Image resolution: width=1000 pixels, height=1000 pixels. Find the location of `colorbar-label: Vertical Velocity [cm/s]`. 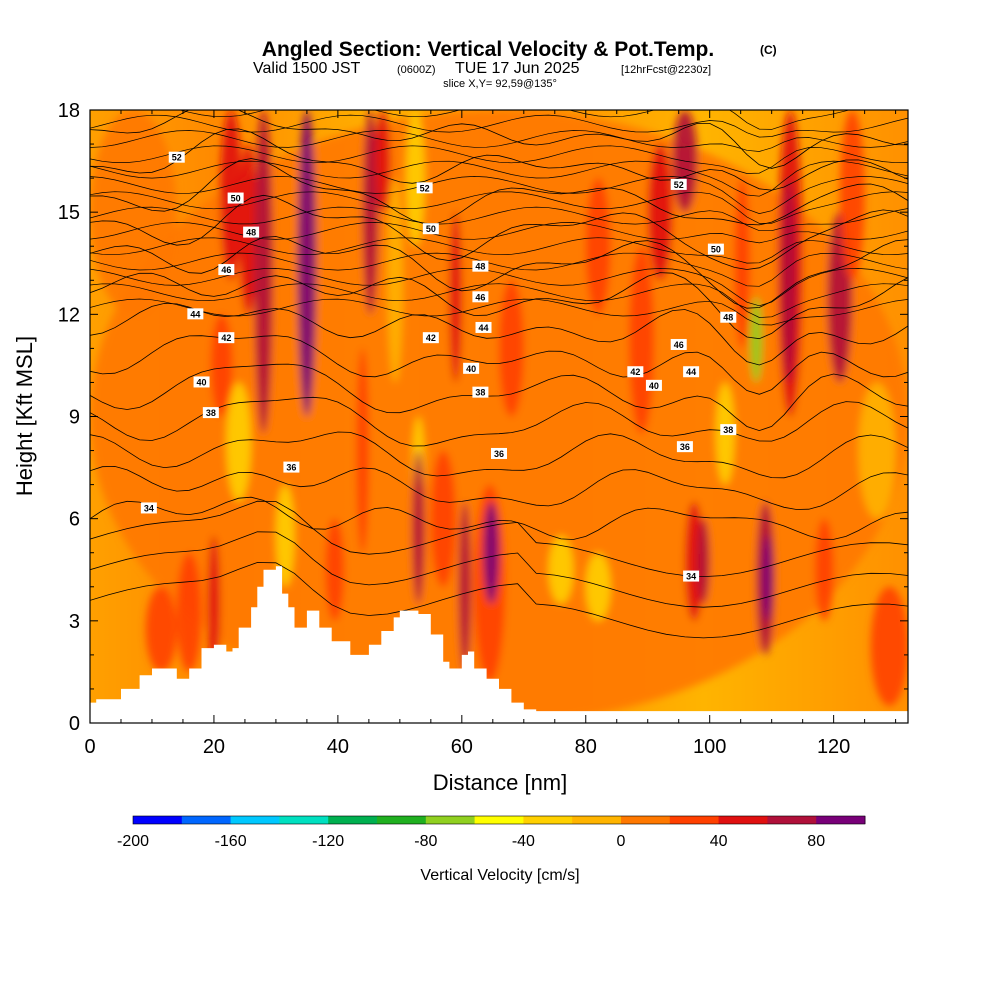

colorbar-label: Vertical Velocity [cm/s] is located at coordinates (499, 875).